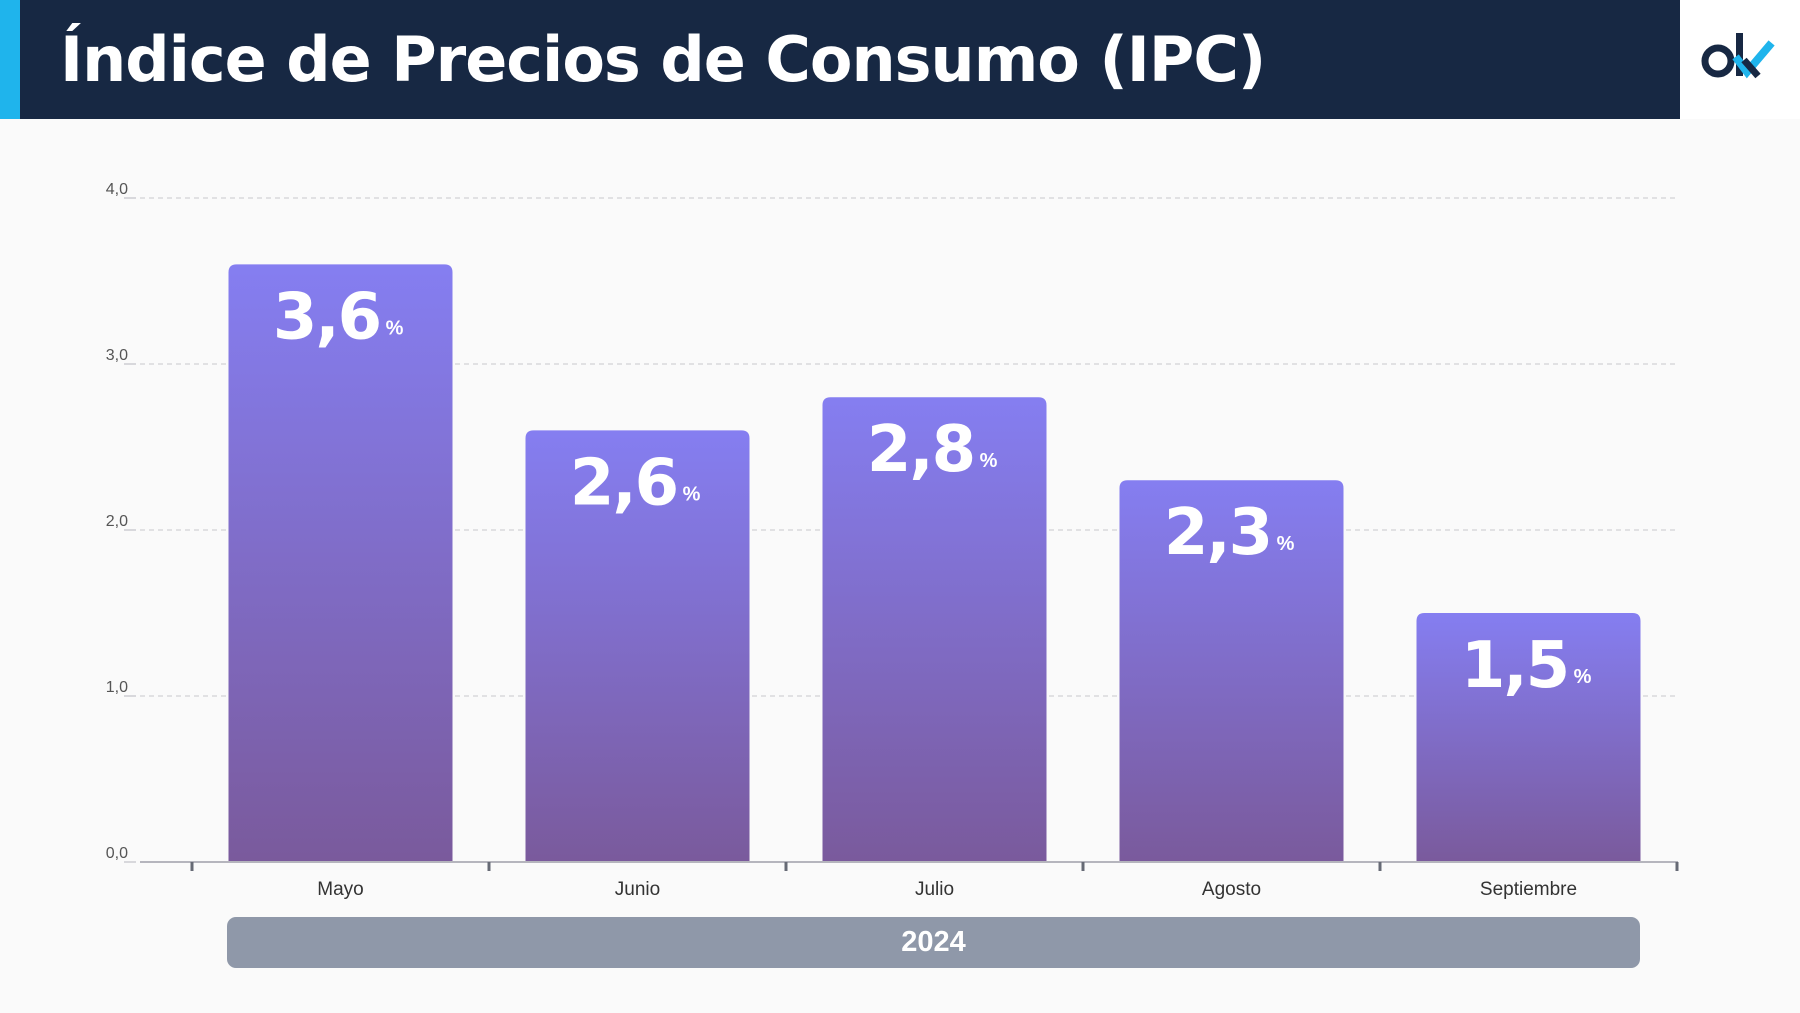 This screenshot has height=1013, width=1800. I want to click on header-accent-stripe, so click(10, 59).